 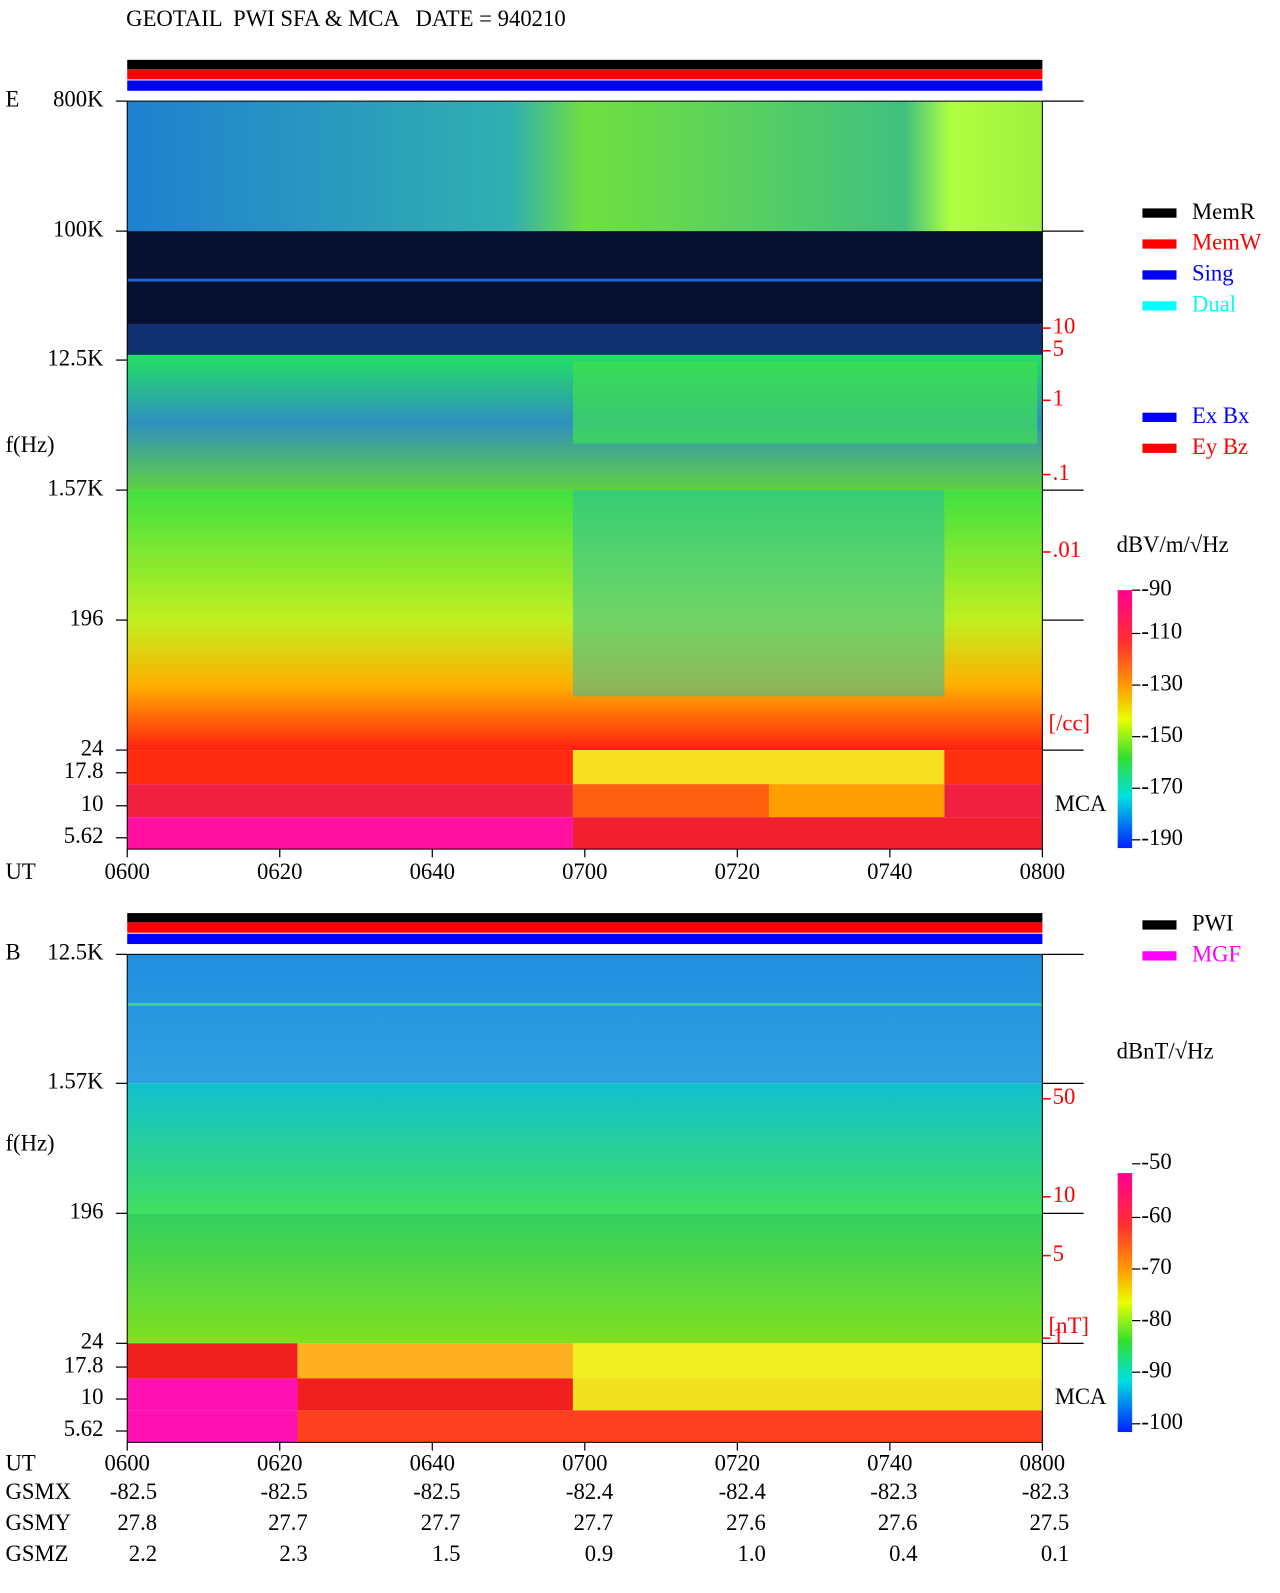 I want to click on x-axis-label: UT, so click(x=20, y=871).